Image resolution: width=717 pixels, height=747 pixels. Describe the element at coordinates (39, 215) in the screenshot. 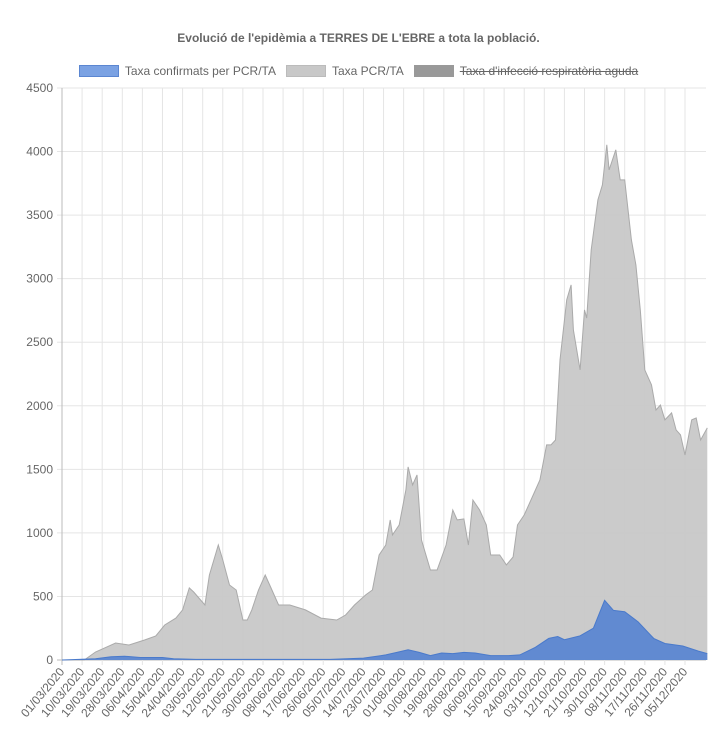

I see `y-tick-label: 3500` at that location.